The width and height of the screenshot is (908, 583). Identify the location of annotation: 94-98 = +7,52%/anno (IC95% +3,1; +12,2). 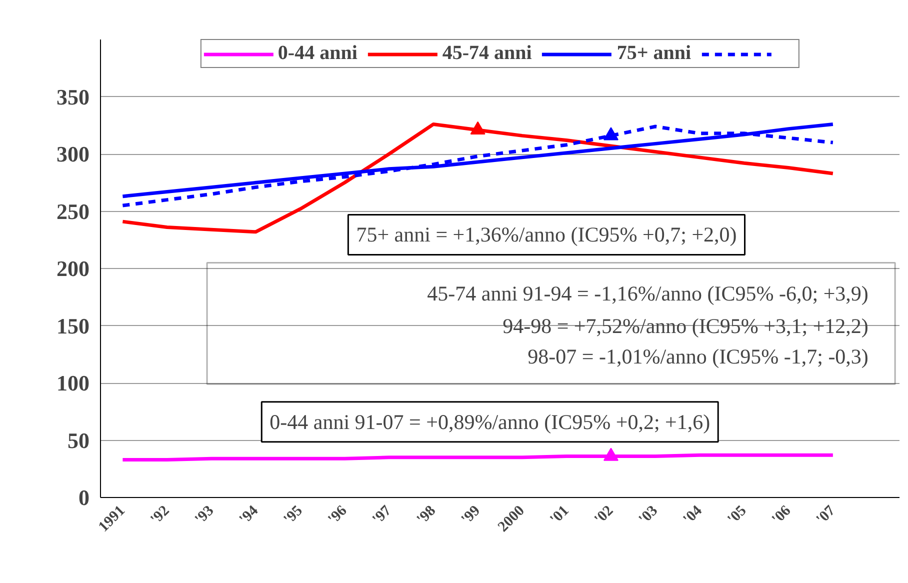
(685, 326).